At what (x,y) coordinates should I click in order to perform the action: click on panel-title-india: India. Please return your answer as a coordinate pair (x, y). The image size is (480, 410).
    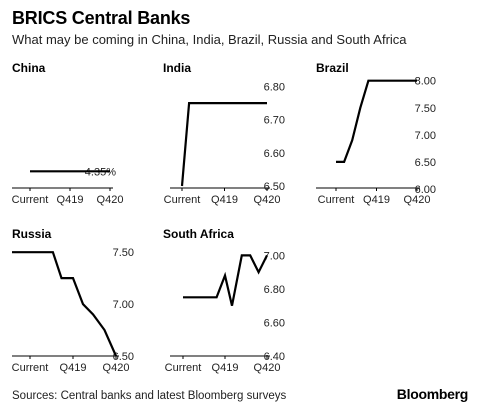
    Looking at the image, I should click on (177, 68).